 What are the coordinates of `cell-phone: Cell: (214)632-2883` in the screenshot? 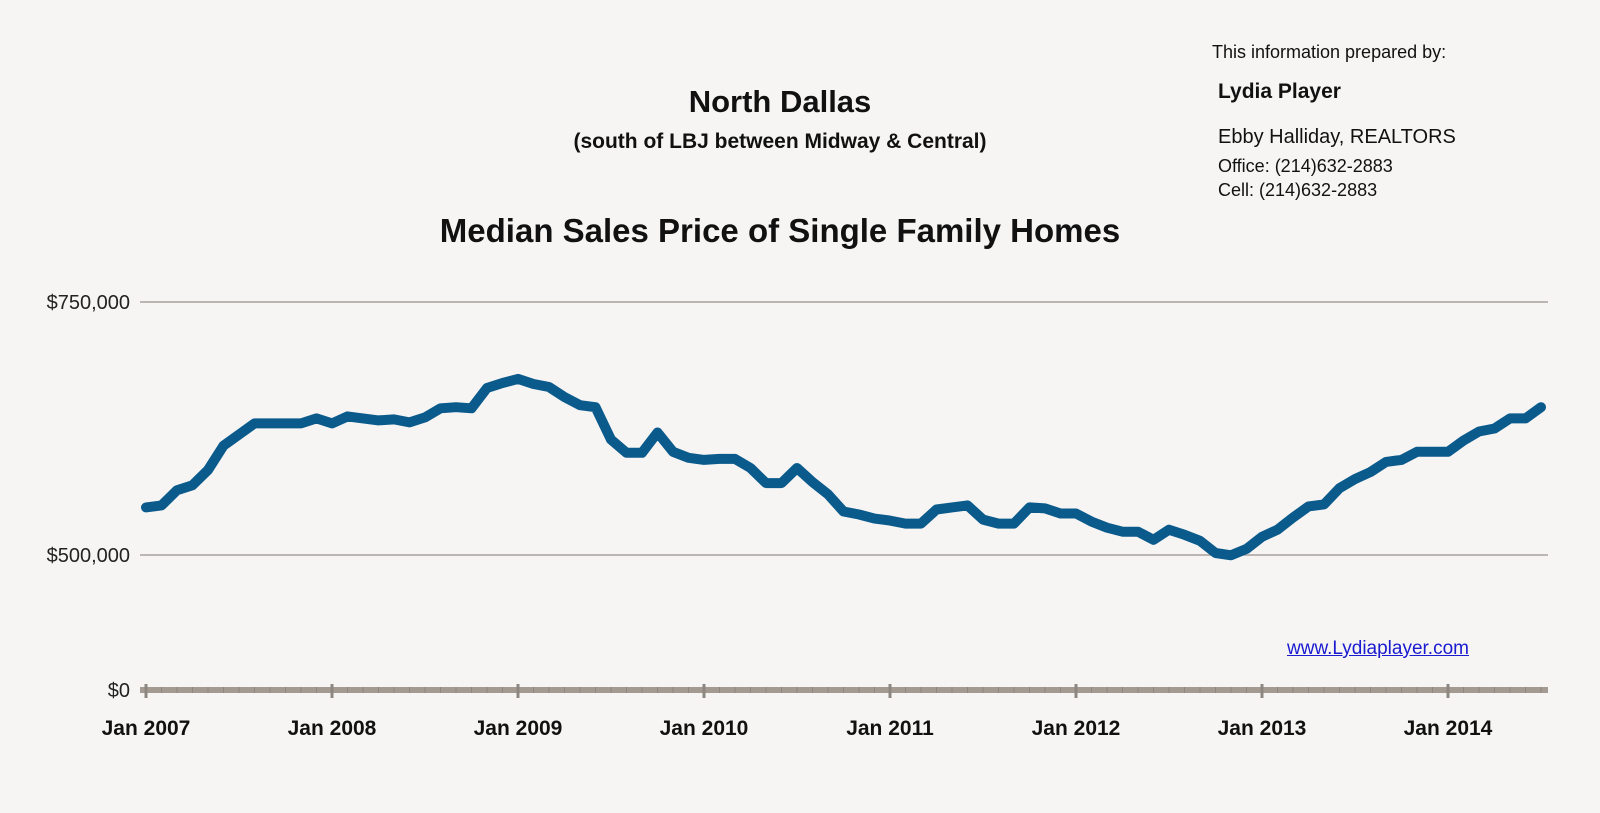 It's located at (1298, 190).